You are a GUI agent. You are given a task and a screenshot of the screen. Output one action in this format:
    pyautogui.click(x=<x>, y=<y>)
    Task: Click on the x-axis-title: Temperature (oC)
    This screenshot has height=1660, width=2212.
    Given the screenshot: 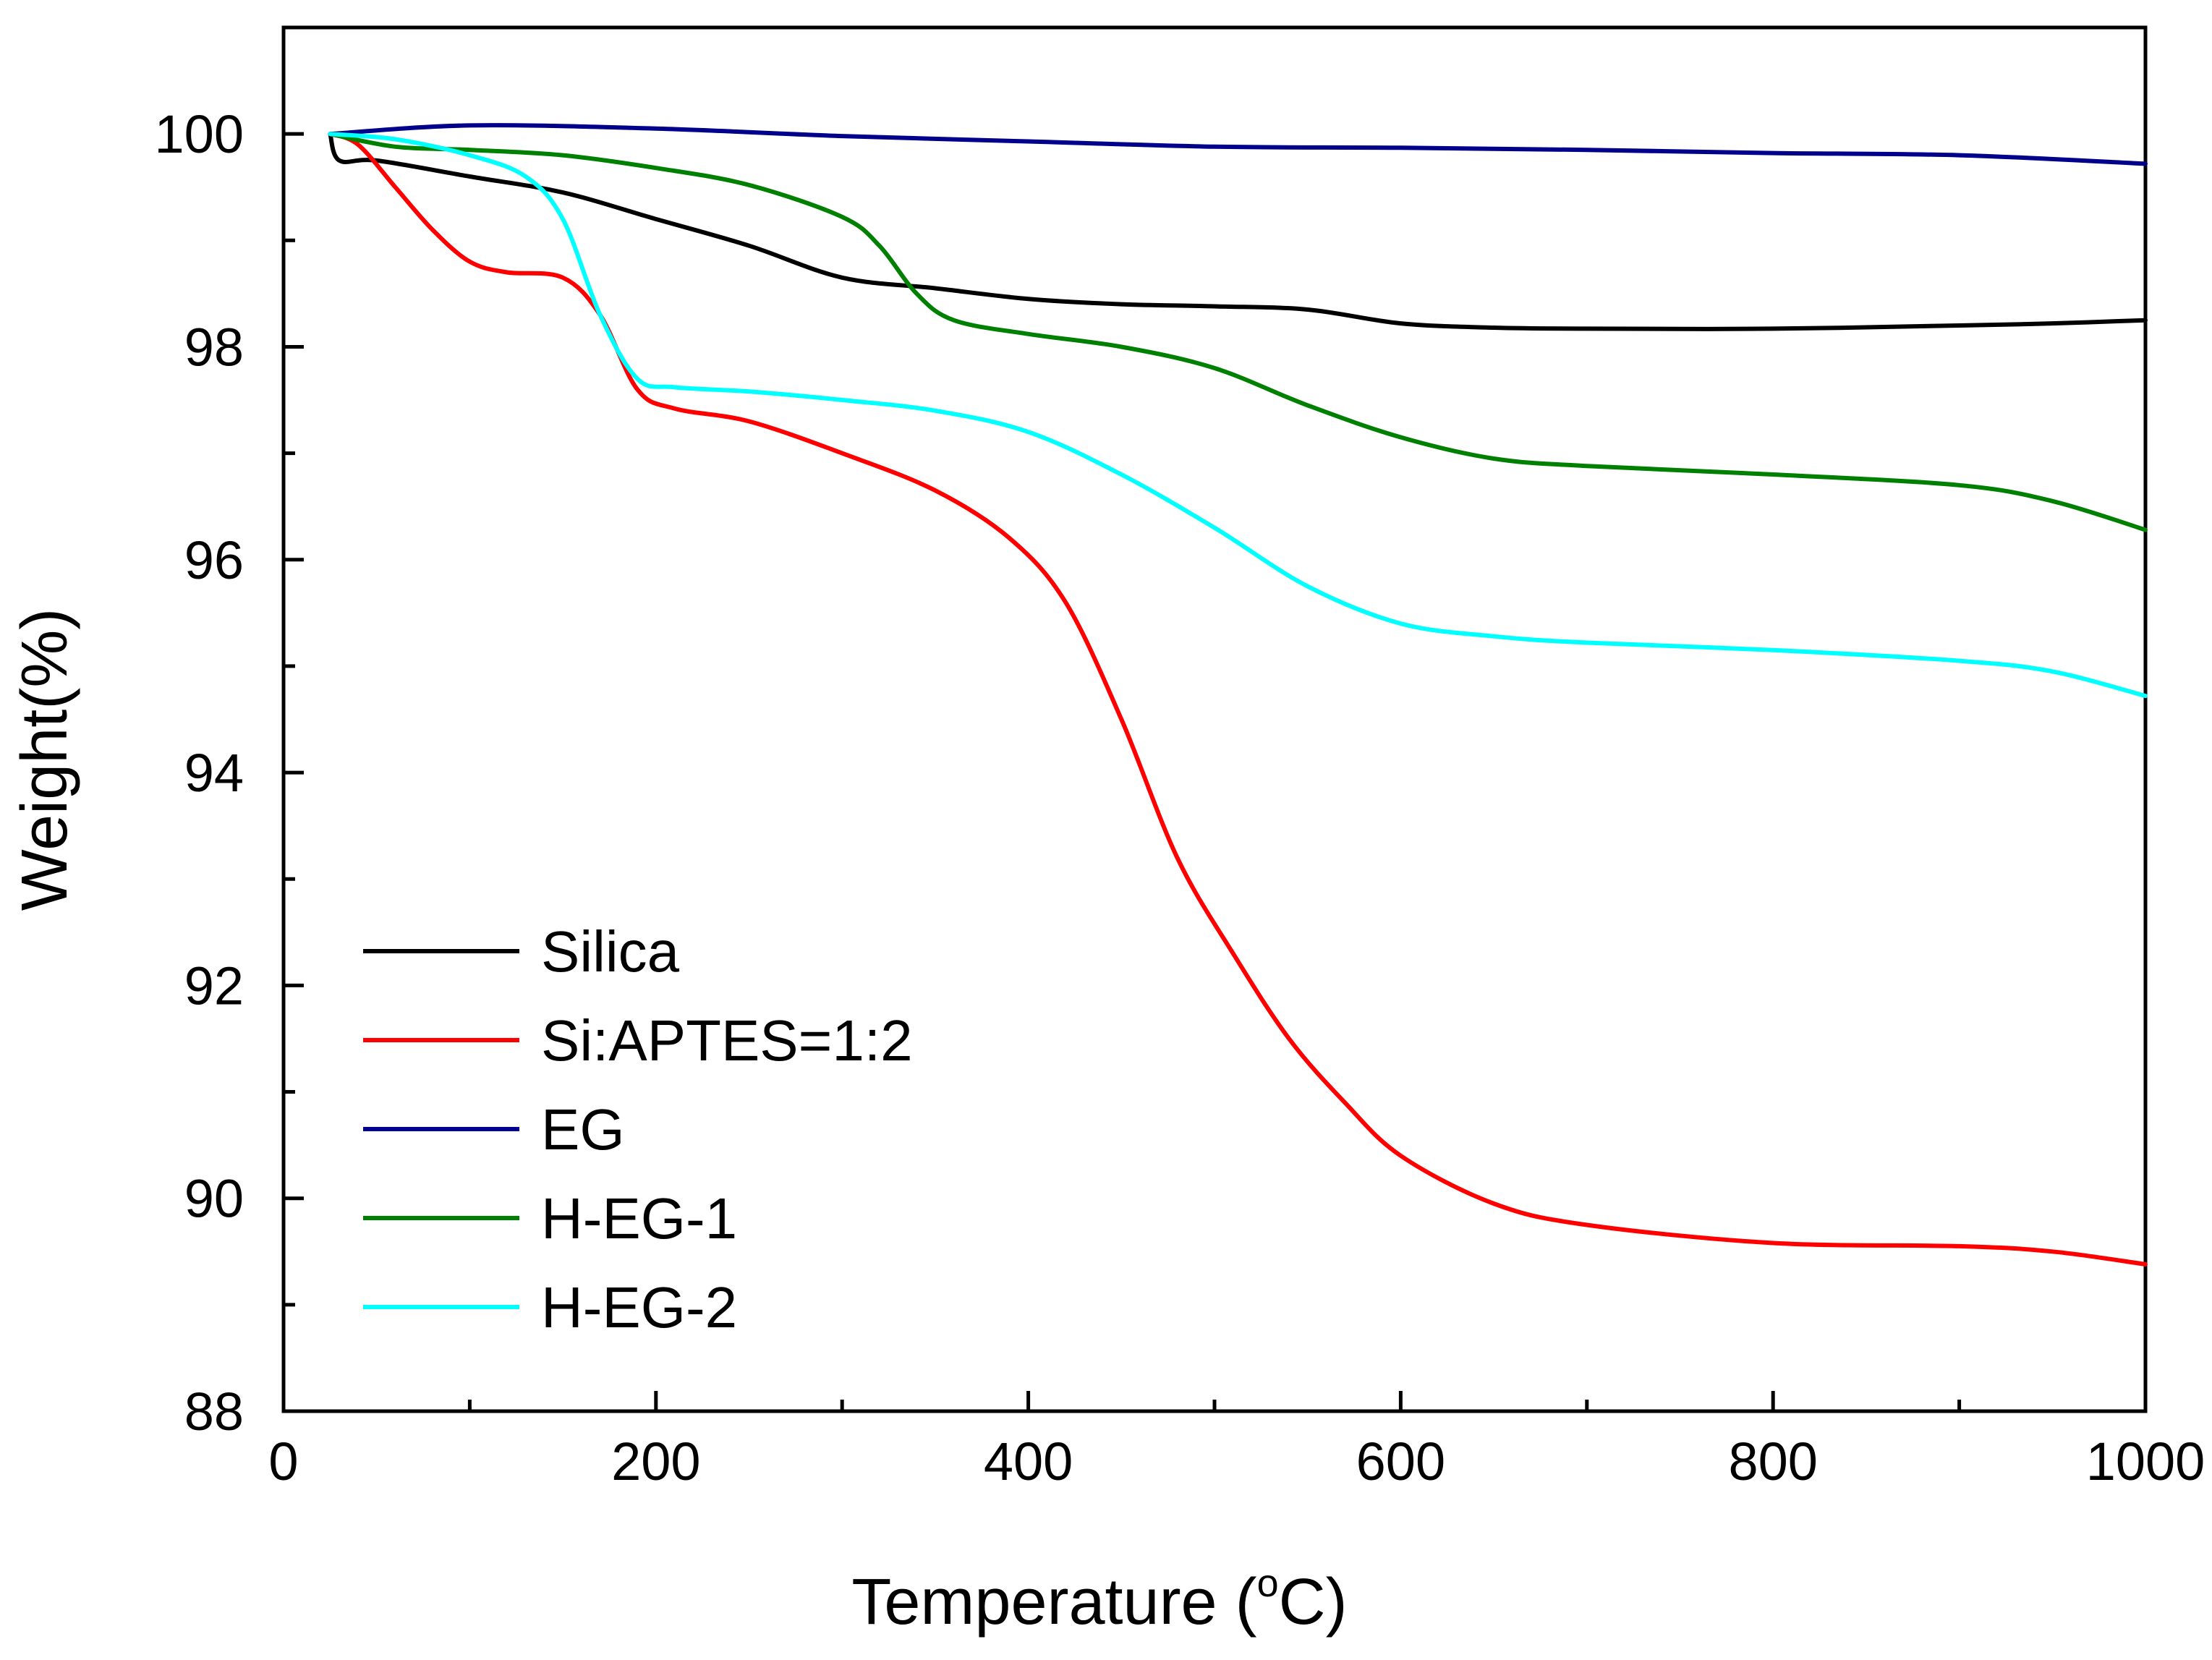 What is the action you would take?
    pyautogui.click(x=1099, y=1600)
    